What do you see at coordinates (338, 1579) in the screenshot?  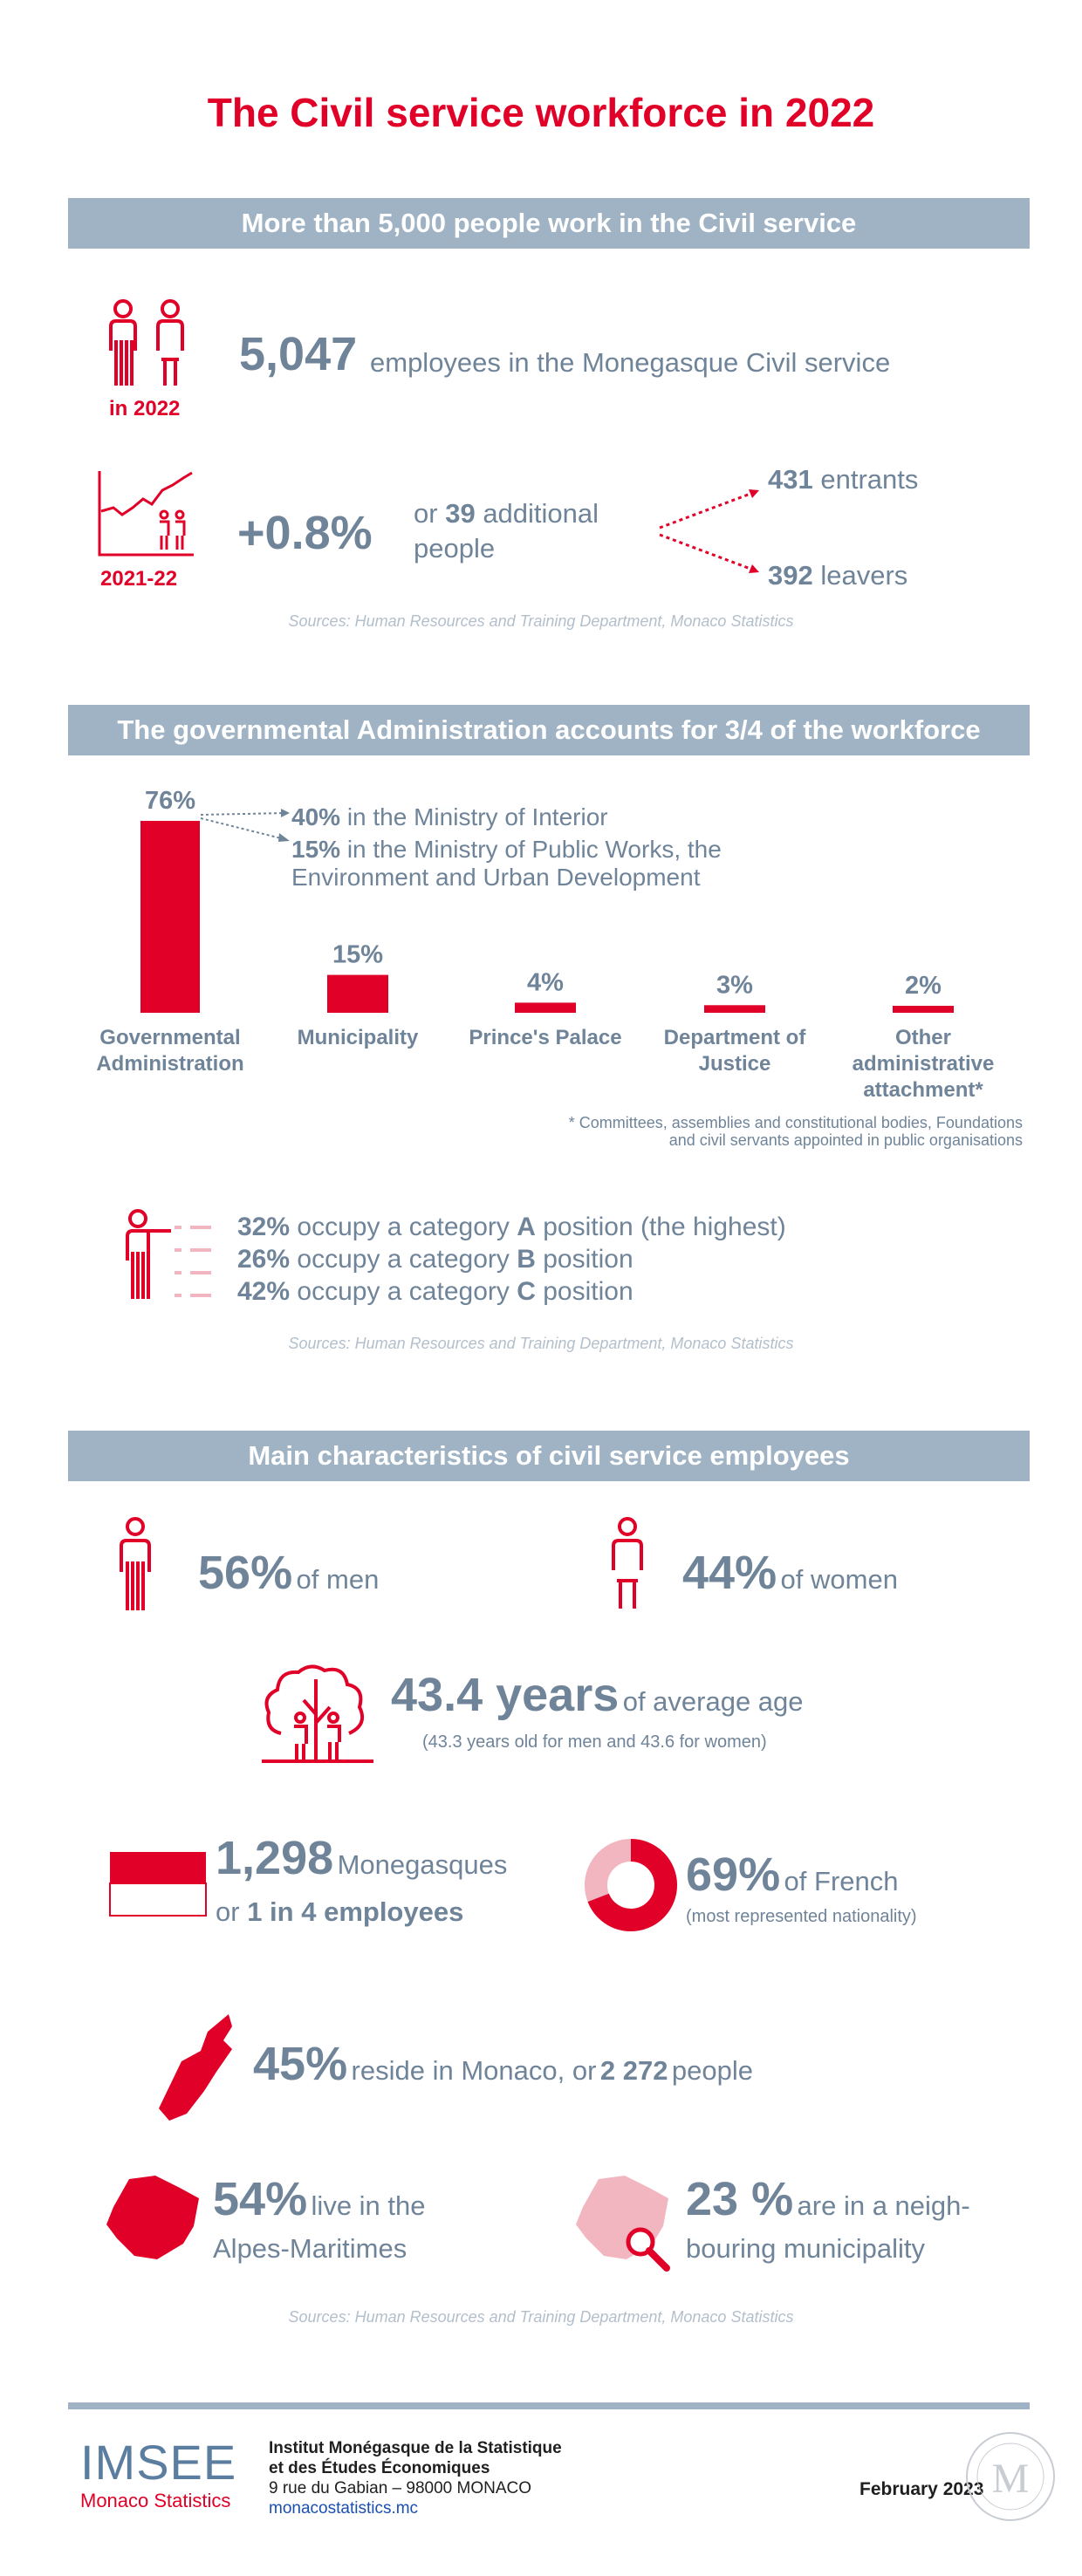 I see `men-text: of men` at bounding box center [338, 1579].